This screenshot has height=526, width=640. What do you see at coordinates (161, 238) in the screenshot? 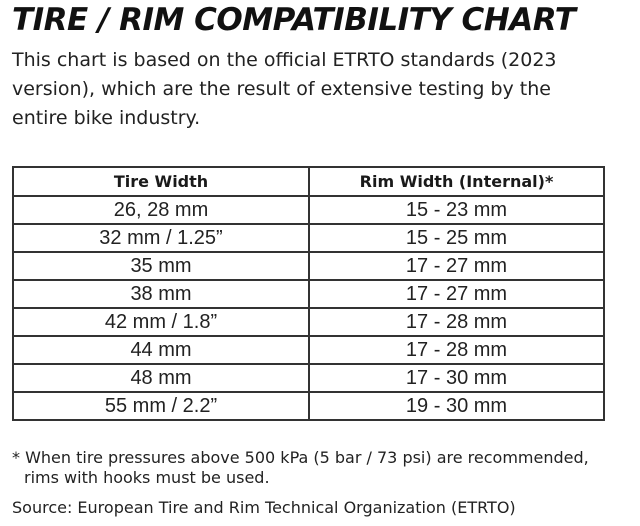
I see `tire-width-cell: 32 mm / 1.25”` at bounding box center [161, 238].